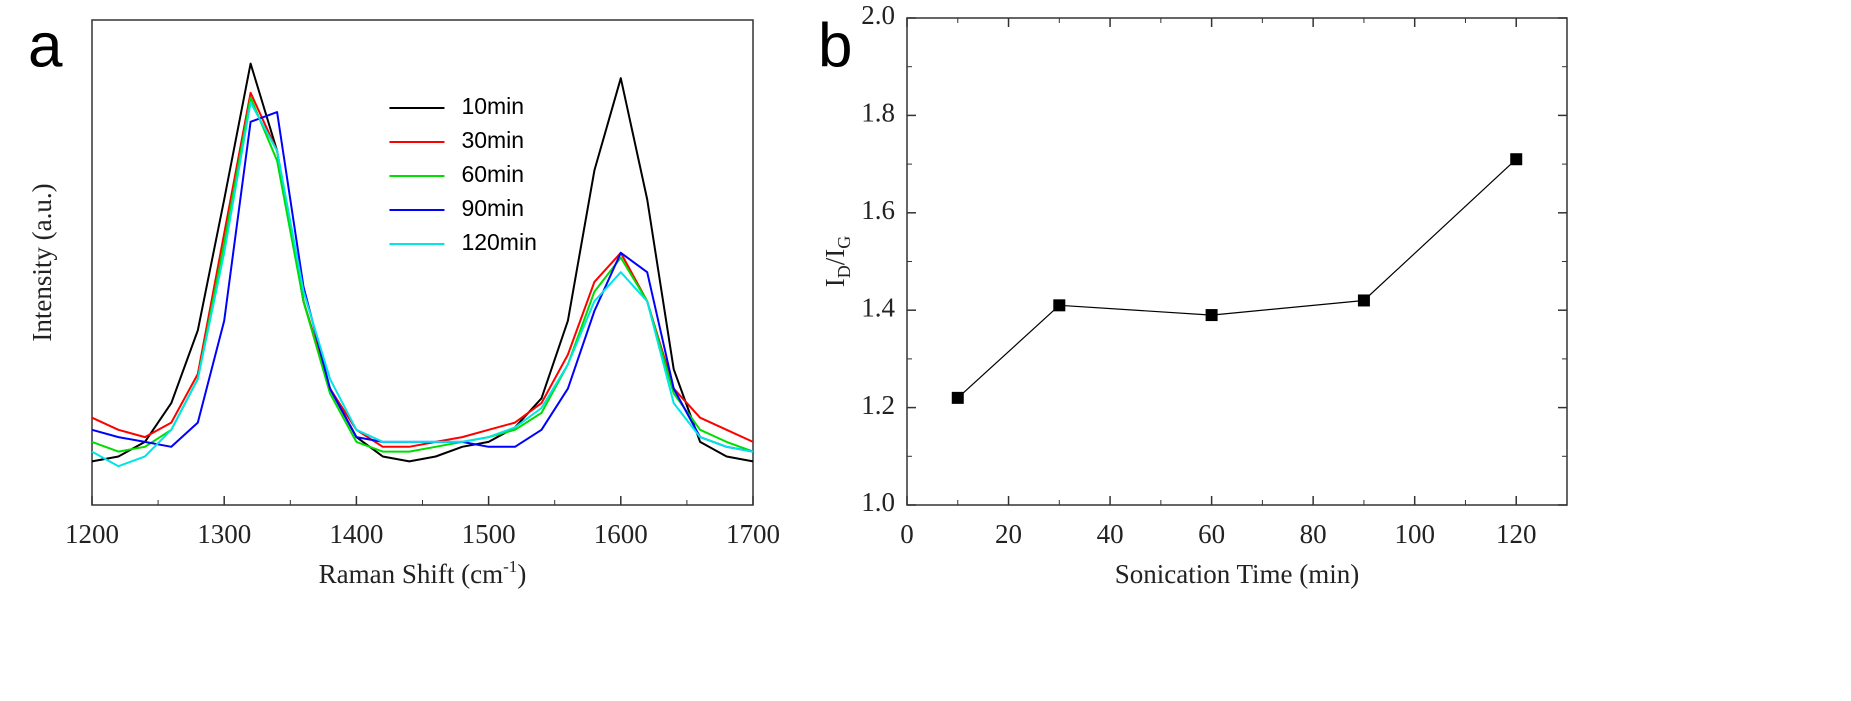  What do you see at coordinates (411, 574) in the screenshot?
I see `x-axis-label-part: Raman Shift (cm` at bounding box center [411, 574].